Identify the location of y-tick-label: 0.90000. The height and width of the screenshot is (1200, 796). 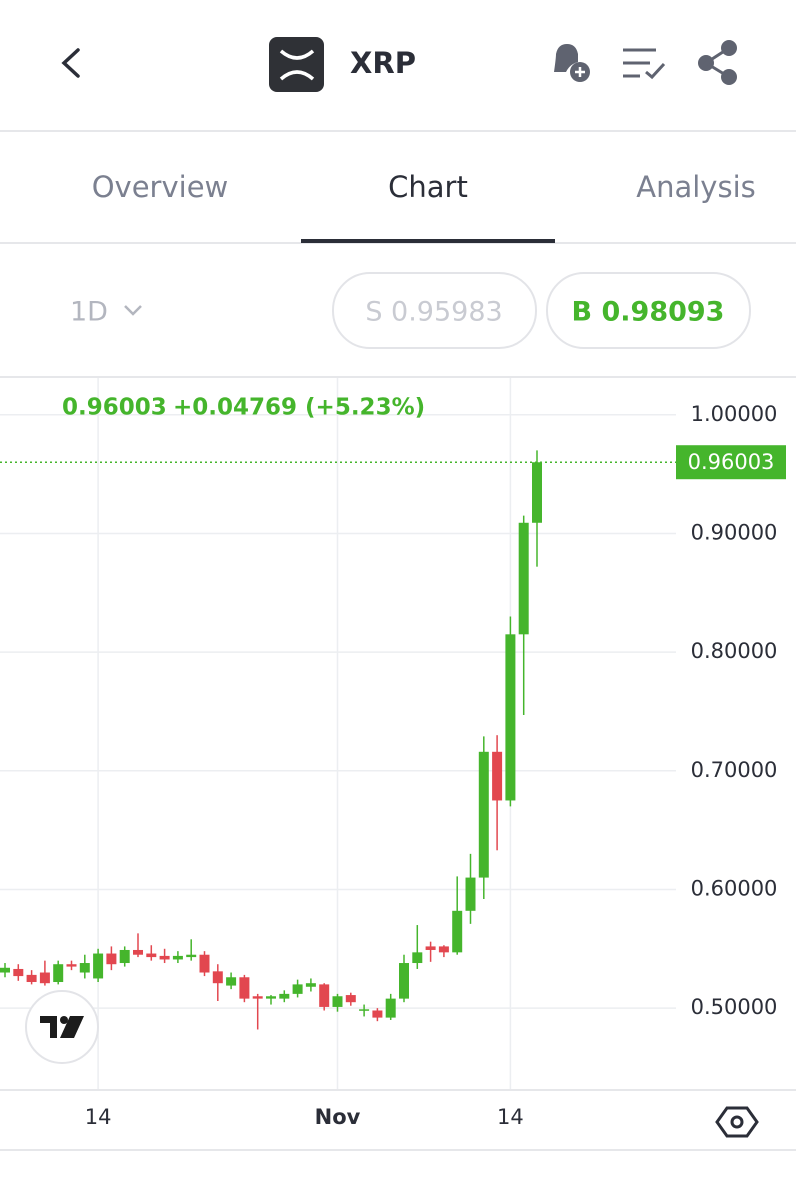
(734, 532).